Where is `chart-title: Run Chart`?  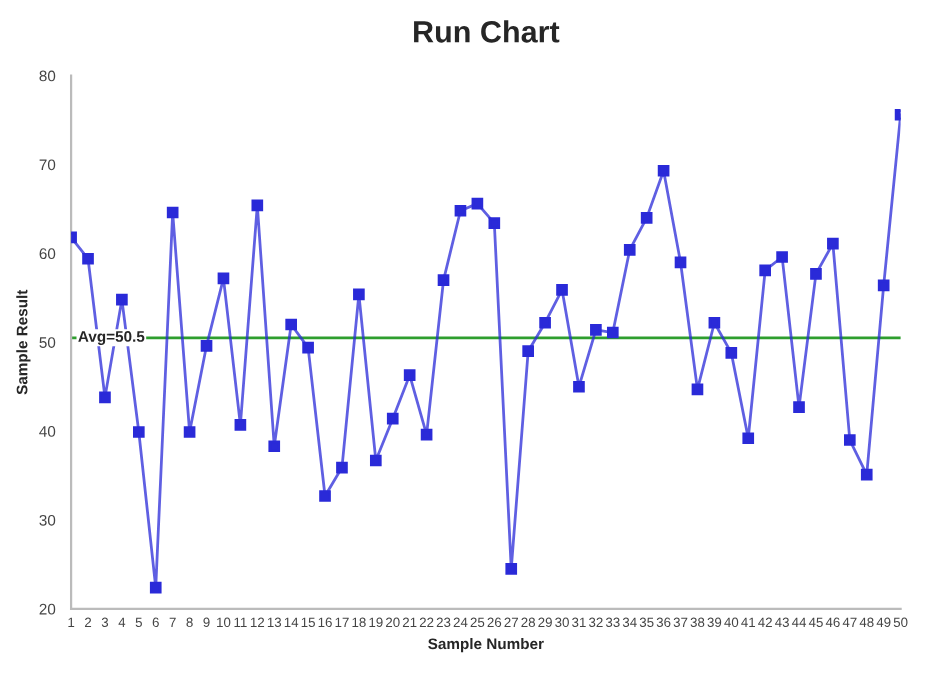 chart-title: Run Chart is located at coordinates (487, 31).